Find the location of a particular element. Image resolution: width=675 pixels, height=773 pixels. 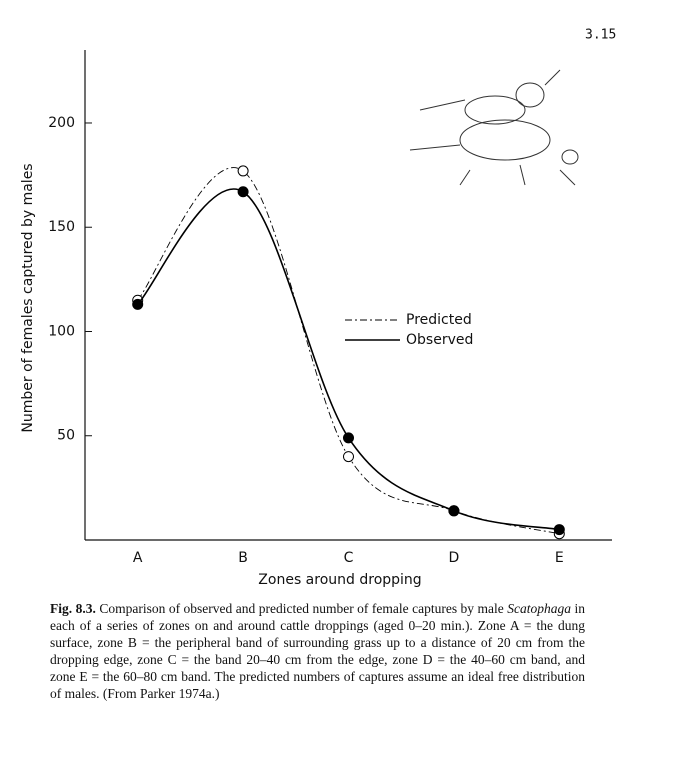

x-tick-label: B is located at coordinates (243, 558).